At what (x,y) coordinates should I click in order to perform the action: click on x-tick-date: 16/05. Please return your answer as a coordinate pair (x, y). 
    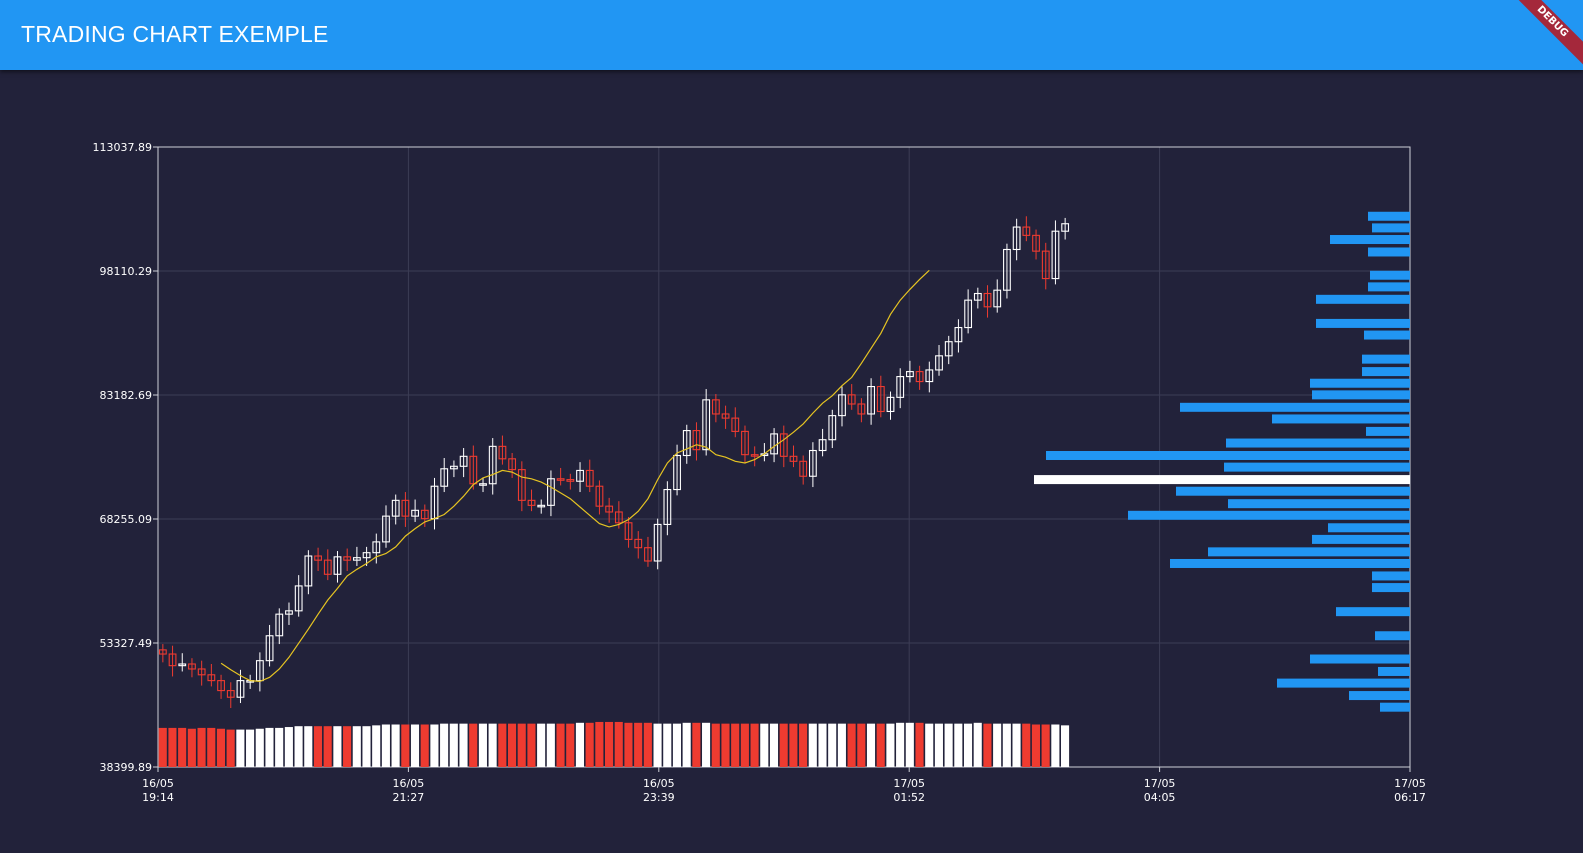
    Looking at the image, I should click on (409, 783).